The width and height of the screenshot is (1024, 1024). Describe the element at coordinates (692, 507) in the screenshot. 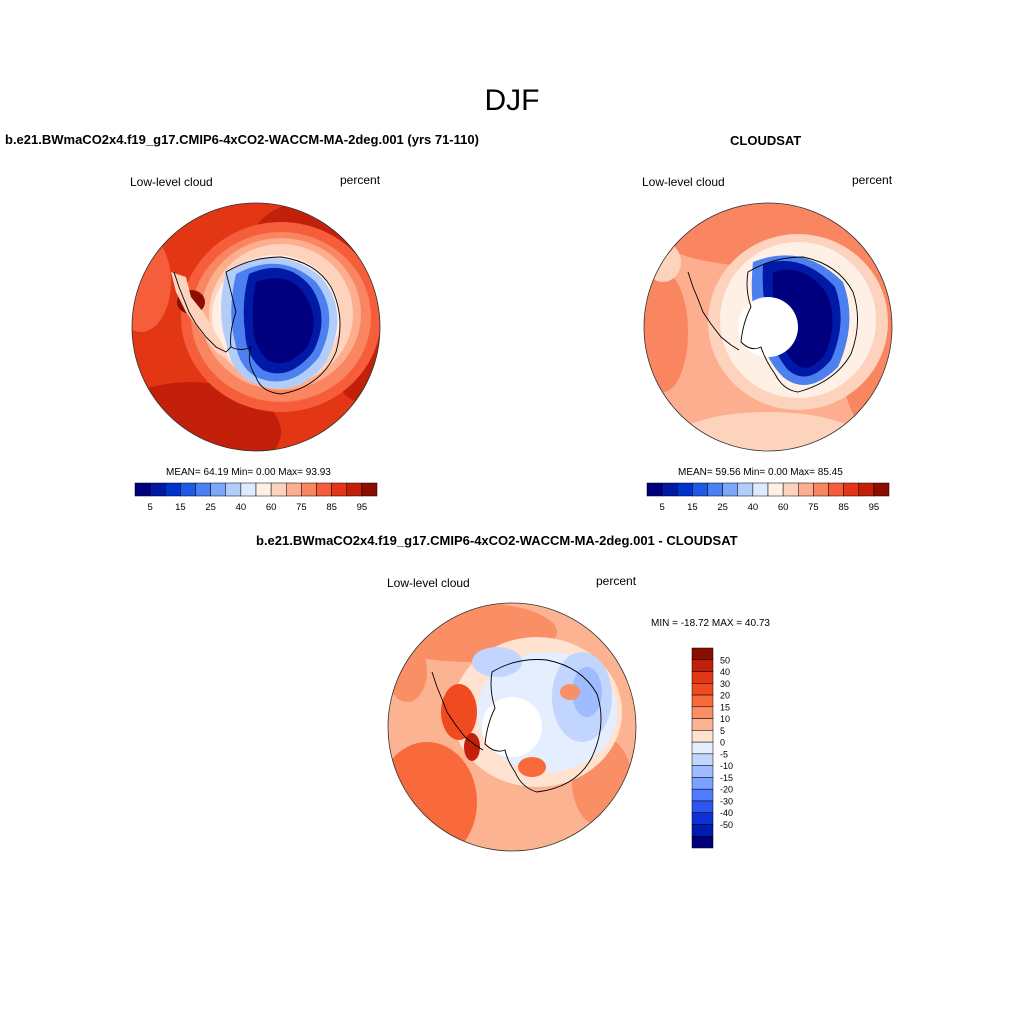

I see `obs-colorbar-tick-label: 15` at that location.